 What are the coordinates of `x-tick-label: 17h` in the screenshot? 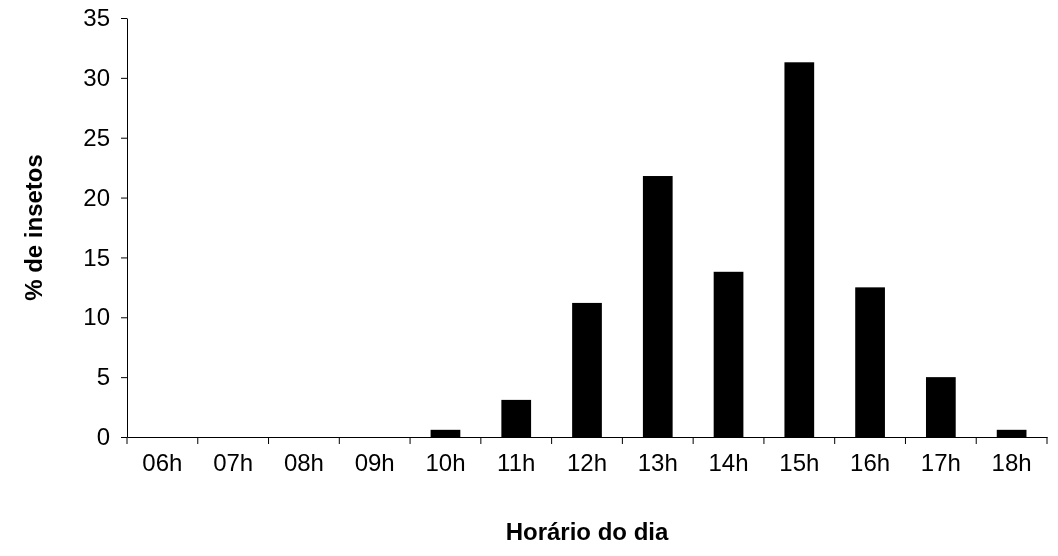 It's located at (940, 463).